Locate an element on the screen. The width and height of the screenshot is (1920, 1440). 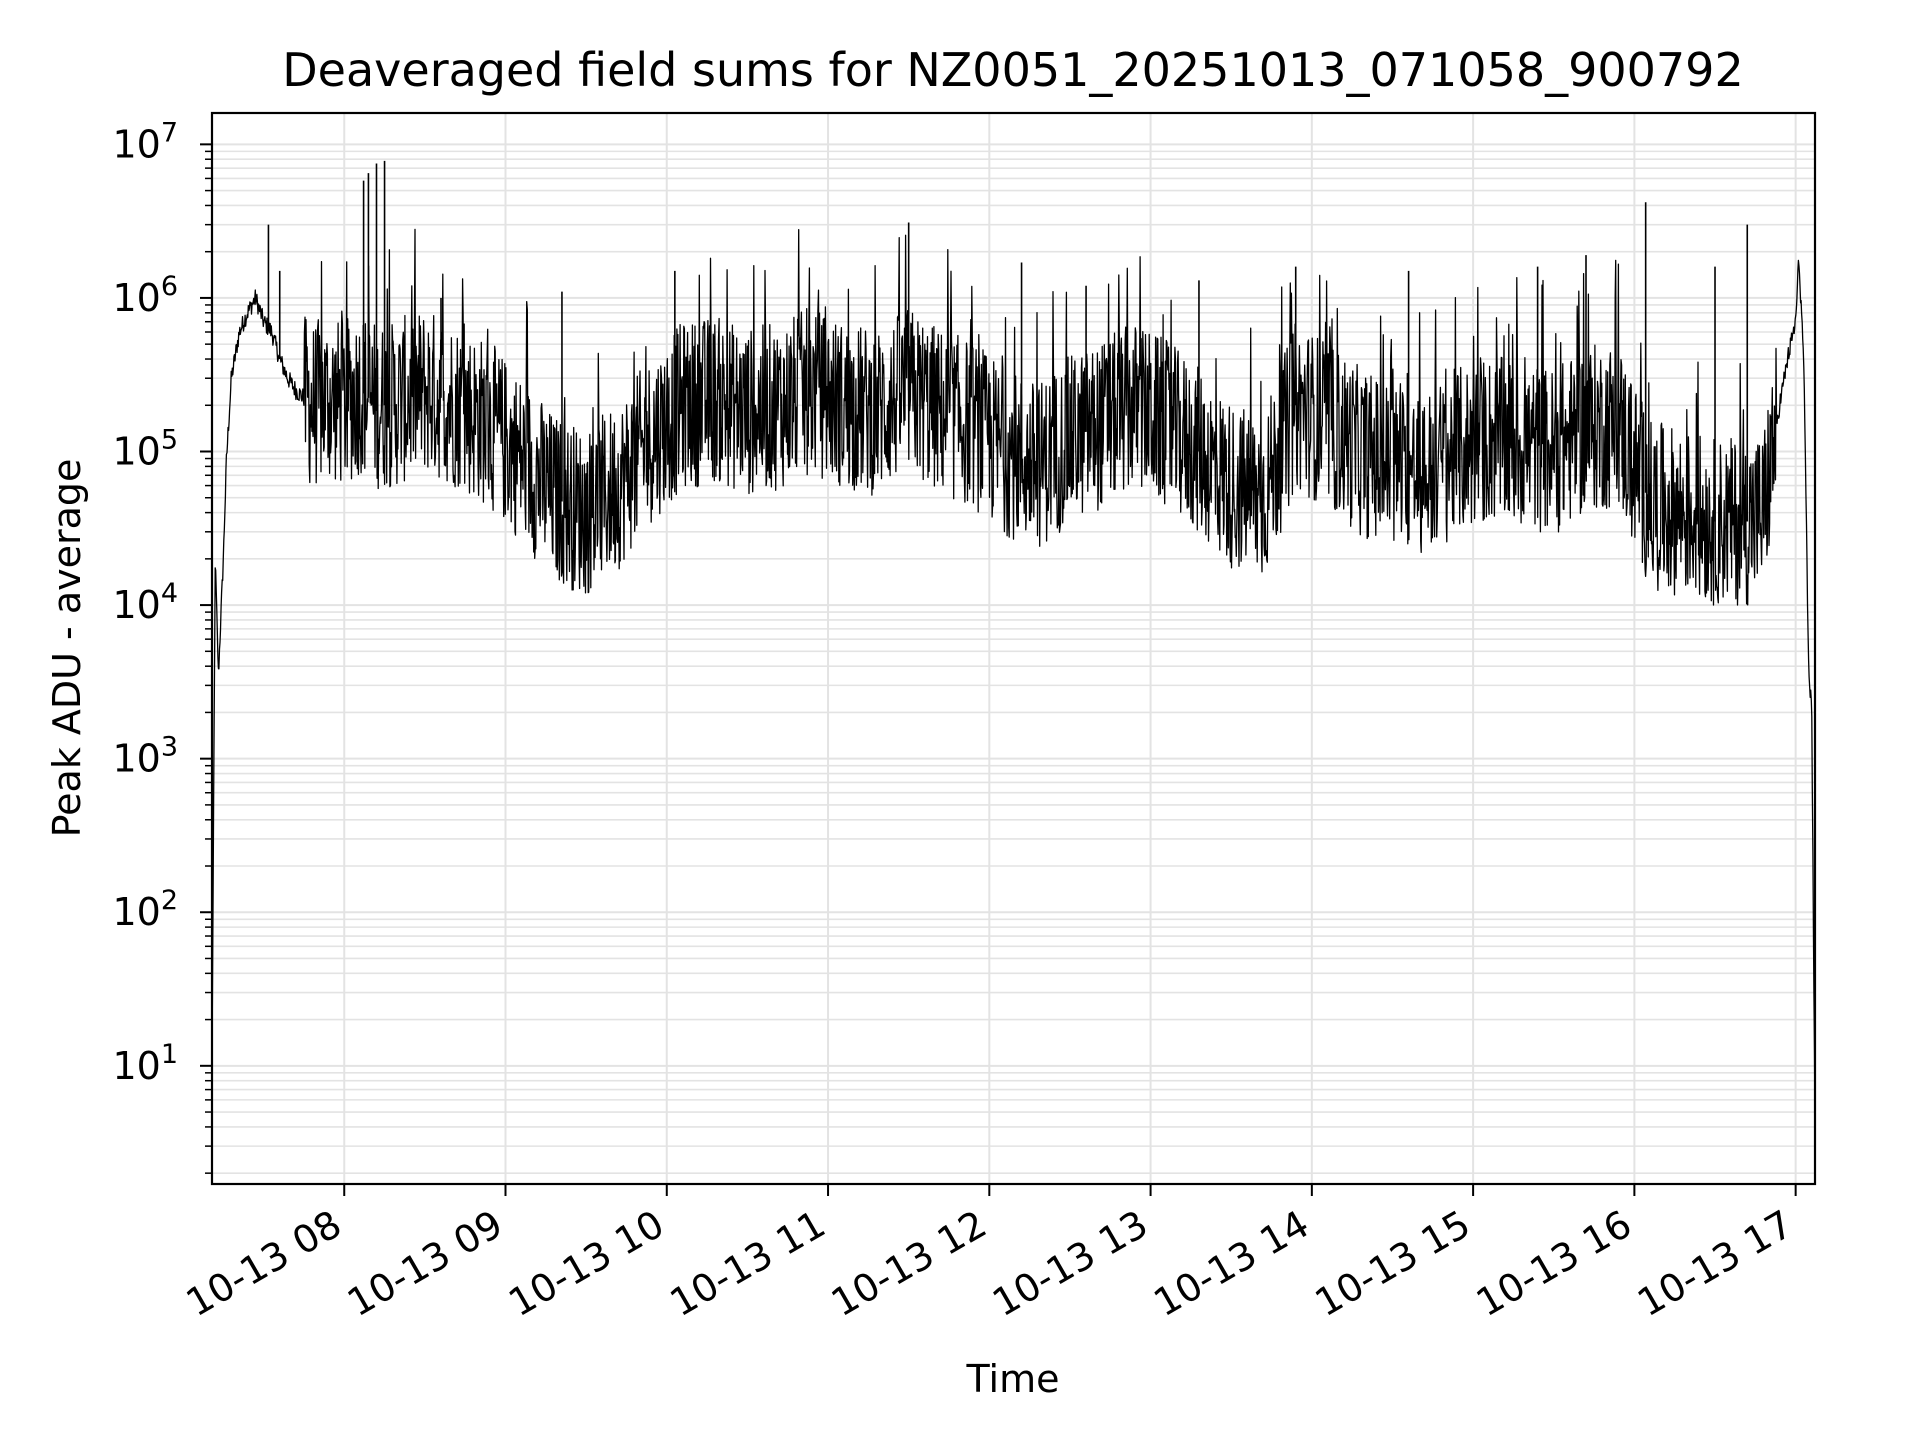
y-axis: 101 102 103 104 105 106 107 is located at coordinates (162, 645).